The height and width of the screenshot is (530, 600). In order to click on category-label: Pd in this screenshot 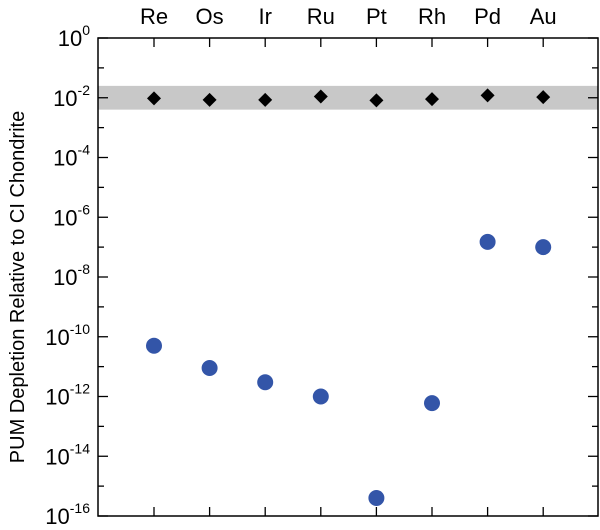, I will do `click(487, 16)`.